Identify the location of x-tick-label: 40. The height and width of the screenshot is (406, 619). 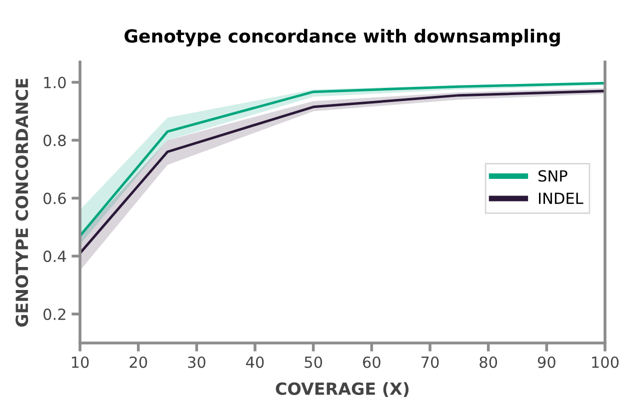
(255, 362).